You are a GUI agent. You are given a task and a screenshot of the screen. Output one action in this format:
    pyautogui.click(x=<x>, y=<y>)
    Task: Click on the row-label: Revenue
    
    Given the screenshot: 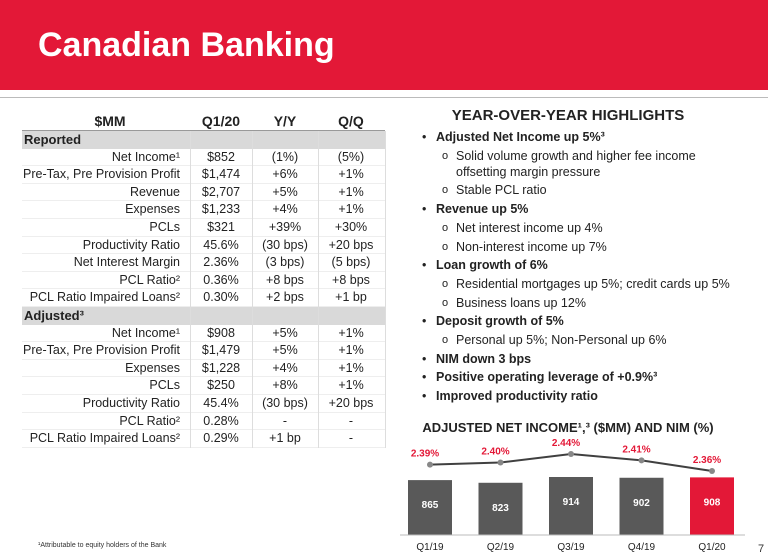 What is the action you would take?
    pyautogui.click(x=154, y=191)
    